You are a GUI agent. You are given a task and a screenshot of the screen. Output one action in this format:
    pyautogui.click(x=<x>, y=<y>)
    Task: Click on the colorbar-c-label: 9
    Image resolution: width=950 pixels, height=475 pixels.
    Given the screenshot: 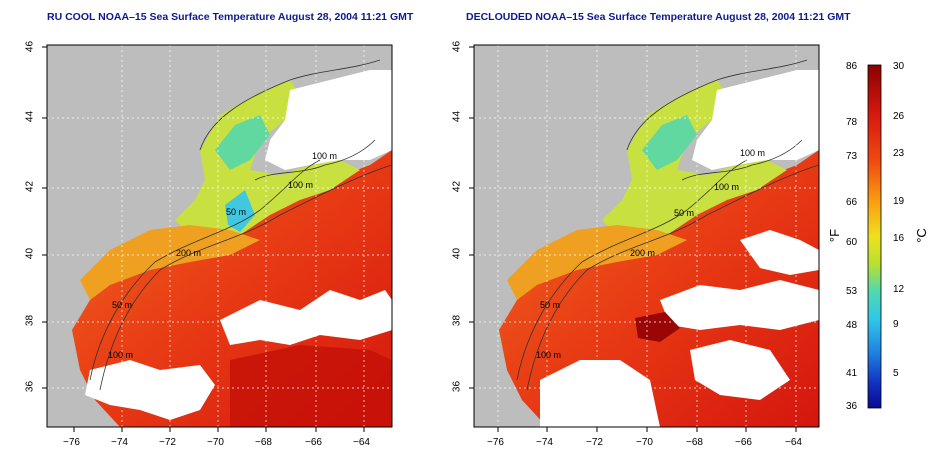 What is the action you would take?
    pyautogui.click(x=896, y=324)
    